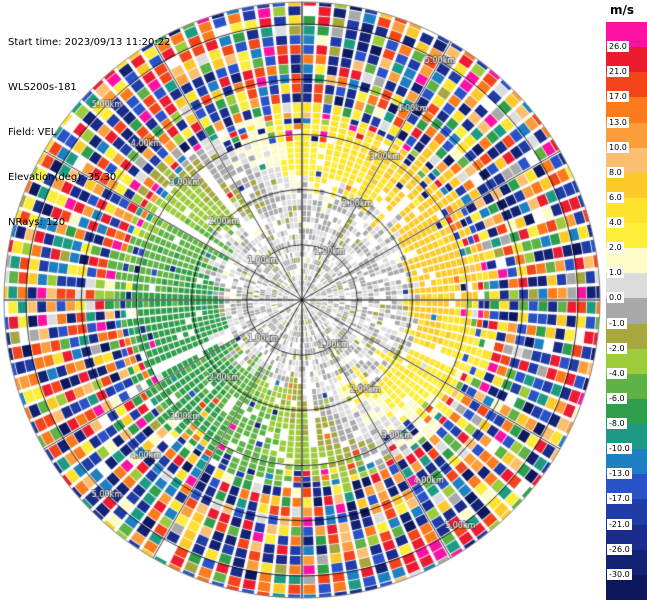  I want to click on colorbar-tick-label: -6.0, so click(617, 398).